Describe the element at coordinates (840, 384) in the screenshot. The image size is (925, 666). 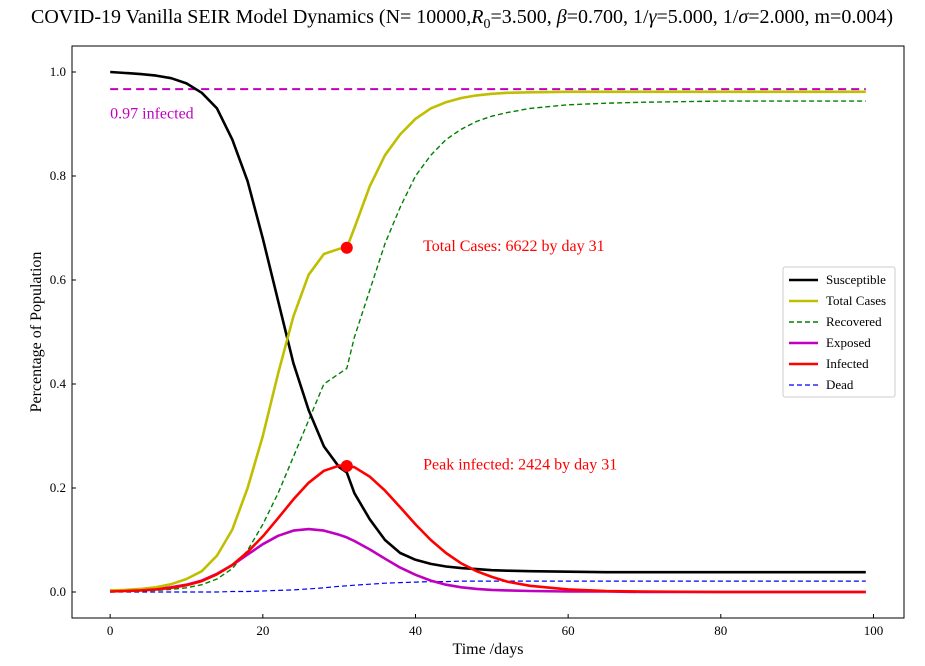
I see `legend-label: Dead` at that location.